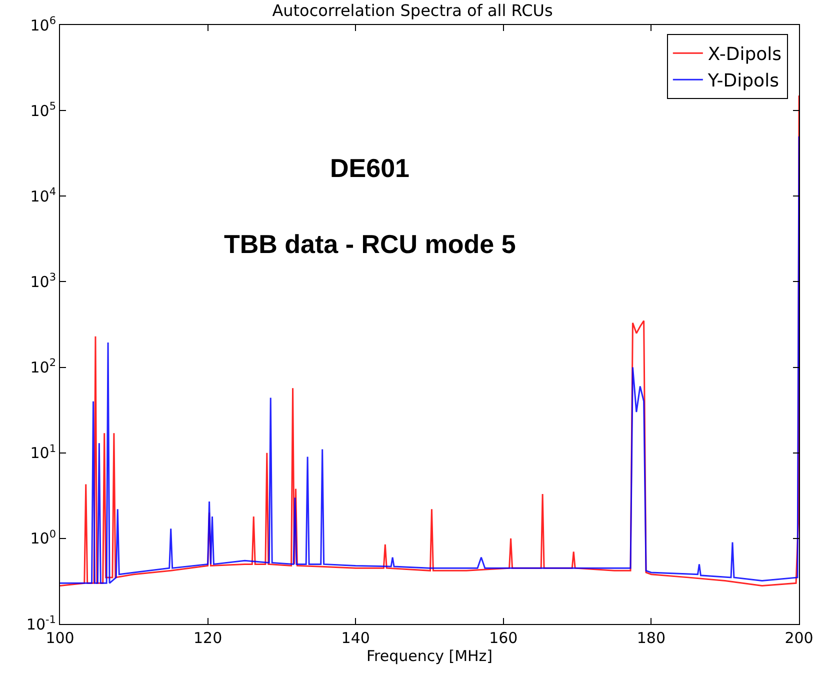 The image size is (825, 674). What do you see at coordinates (43, 367) in the screenshot?
I see `y-tick-label: 10$^{2}$` at bounding box center [43, 367].